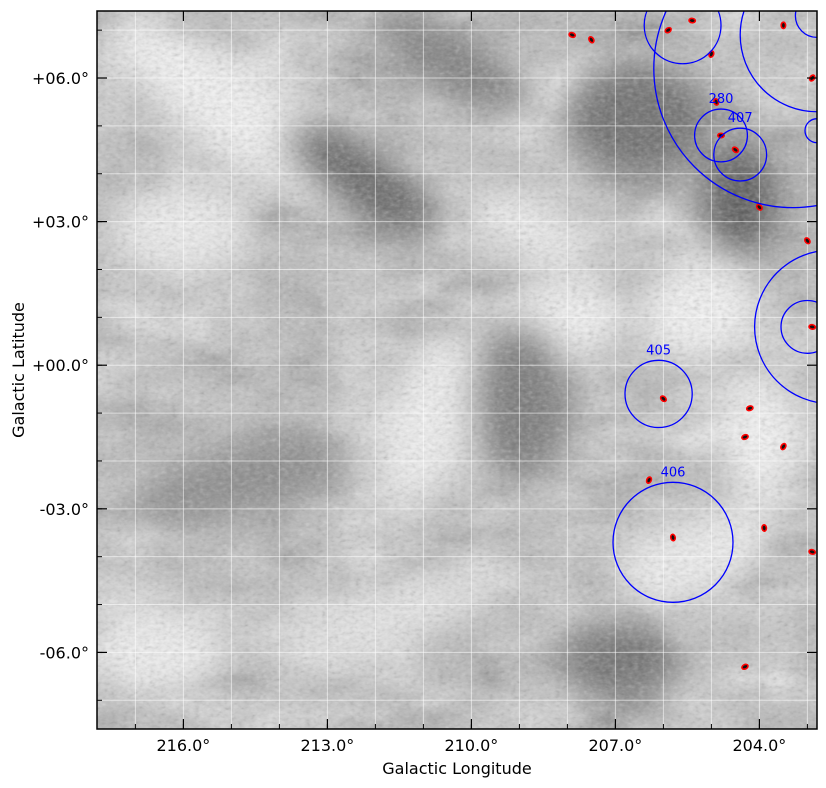 This screenshot has width=826, height=788. What do you see at coordinates (658, 350) in the screenshot?
I see `region-label: 405` at bounding box center [658, 350].